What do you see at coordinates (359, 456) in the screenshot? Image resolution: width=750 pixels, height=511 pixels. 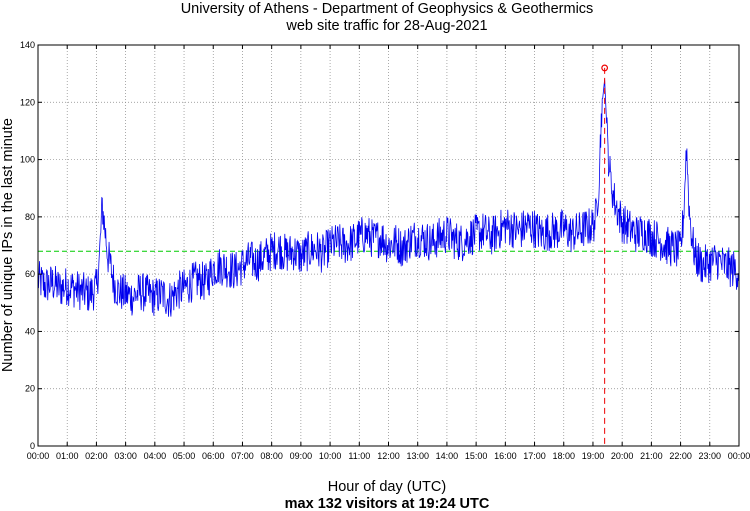 I see `x-tick-label: 11:00` at bounding box center [359, 456].